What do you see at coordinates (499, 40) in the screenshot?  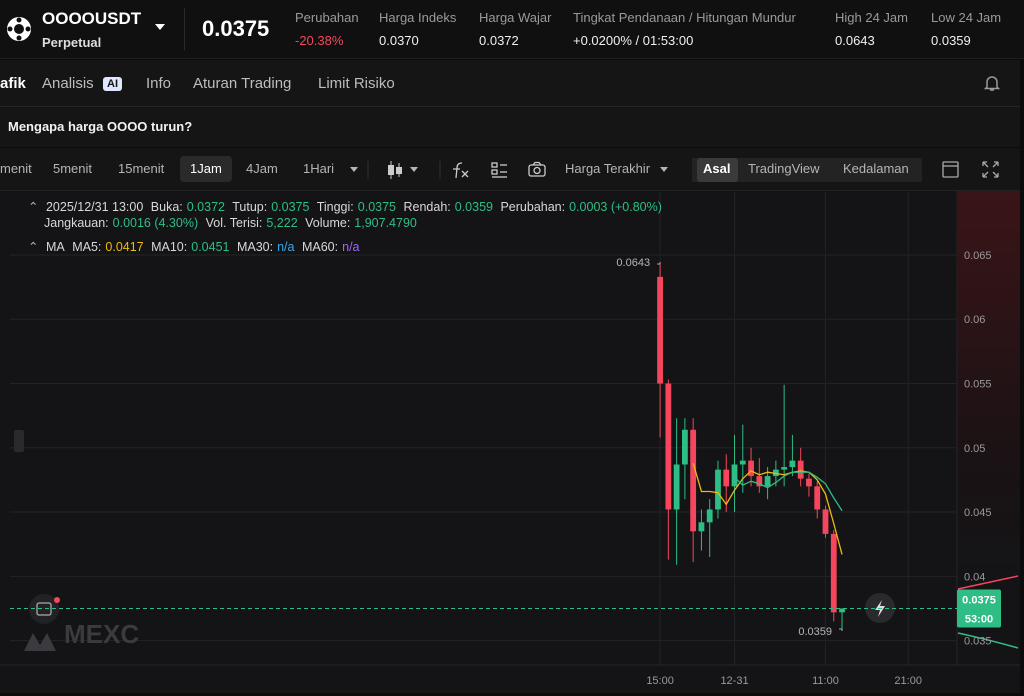 I see `stat-value: 0.0372` at bounding box center [499, 40].